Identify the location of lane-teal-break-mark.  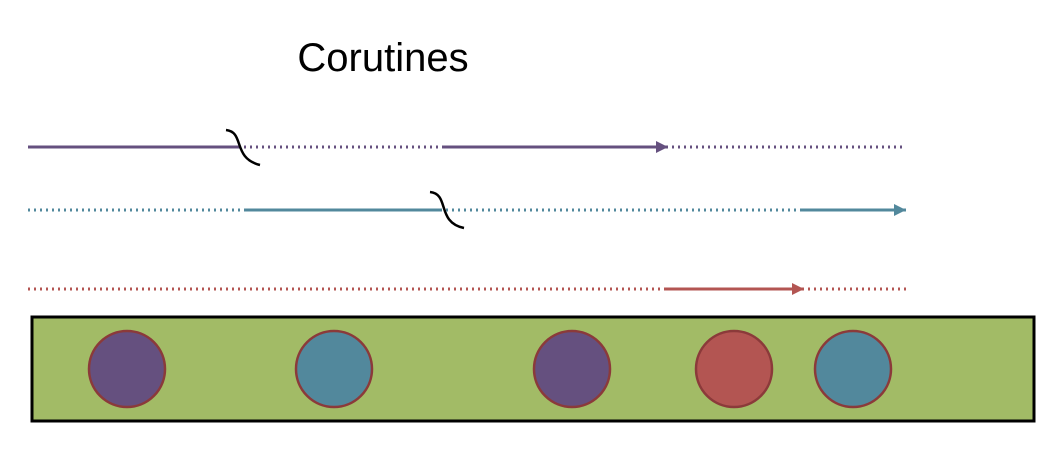
(447, 210).